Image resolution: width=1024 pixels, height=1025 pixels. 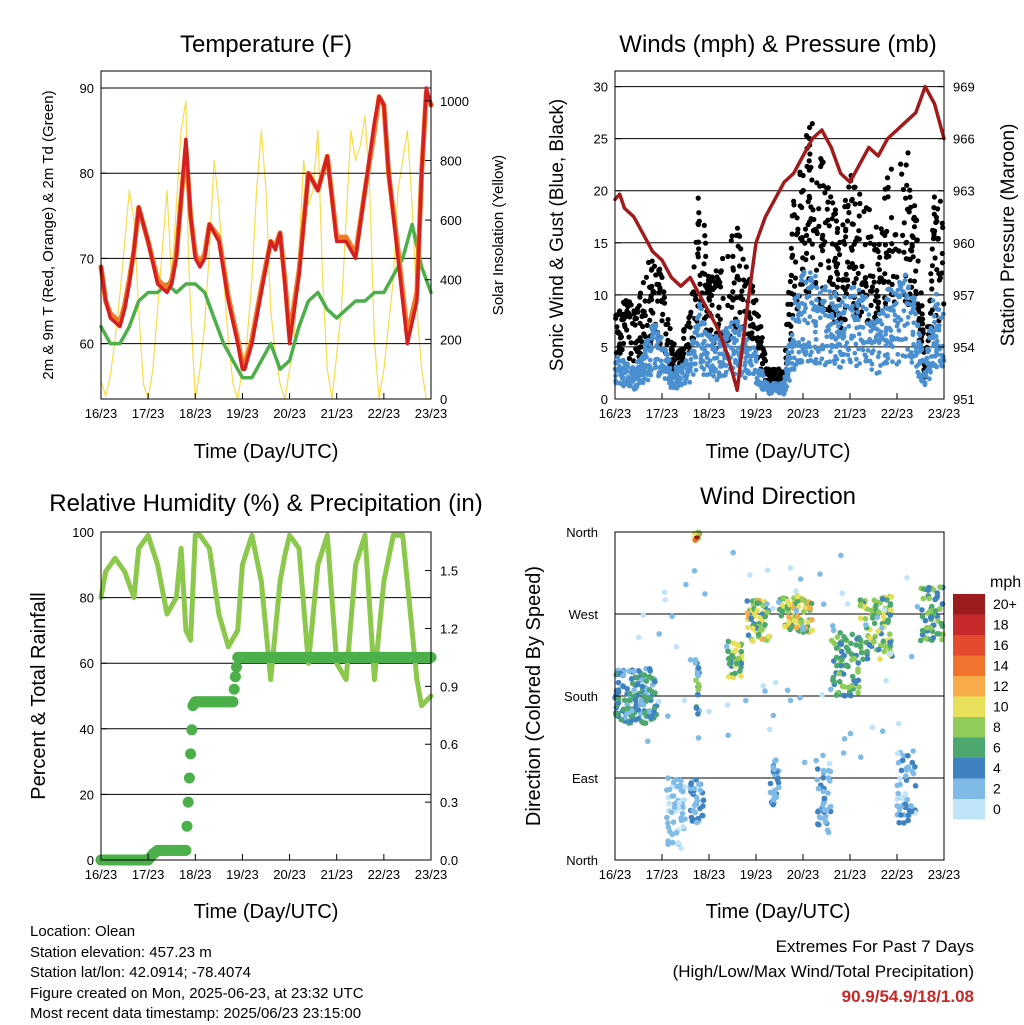 I want to click on solar-line, so click(x=266, y=250).